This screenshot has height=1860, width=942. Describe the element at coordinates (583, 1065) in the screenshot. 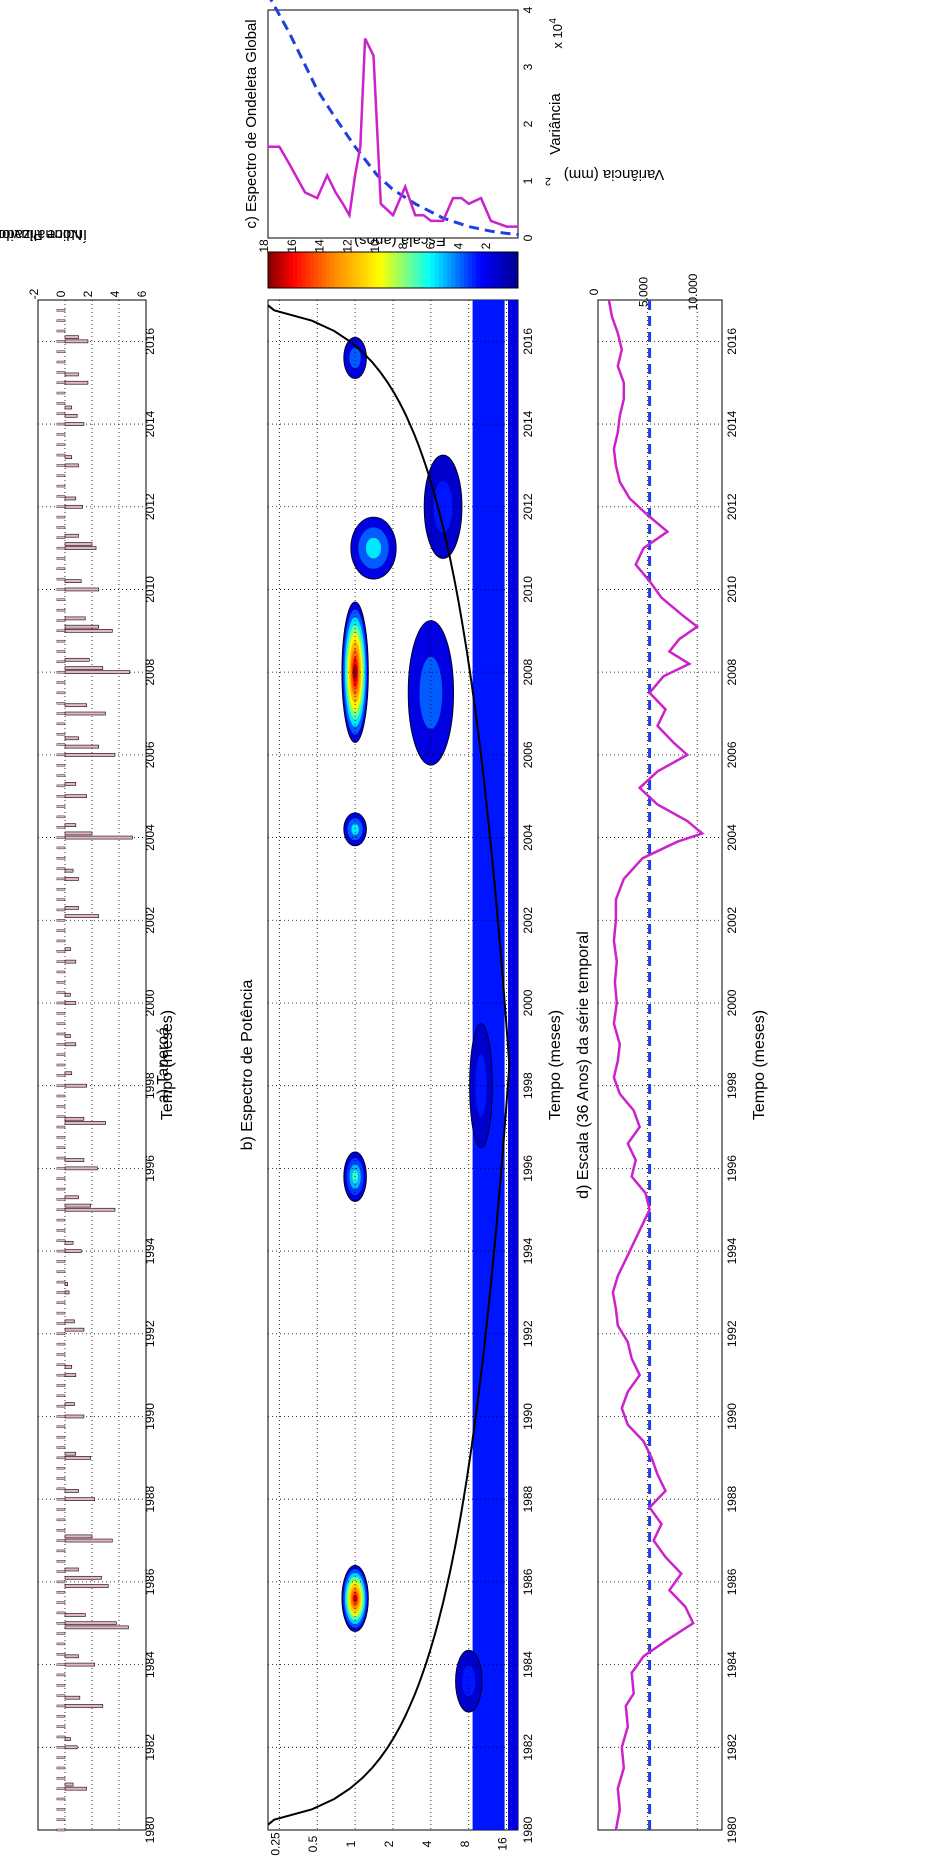

I see `panel-d-title: d) Escala (36 Anos) da série temporal` at that location.